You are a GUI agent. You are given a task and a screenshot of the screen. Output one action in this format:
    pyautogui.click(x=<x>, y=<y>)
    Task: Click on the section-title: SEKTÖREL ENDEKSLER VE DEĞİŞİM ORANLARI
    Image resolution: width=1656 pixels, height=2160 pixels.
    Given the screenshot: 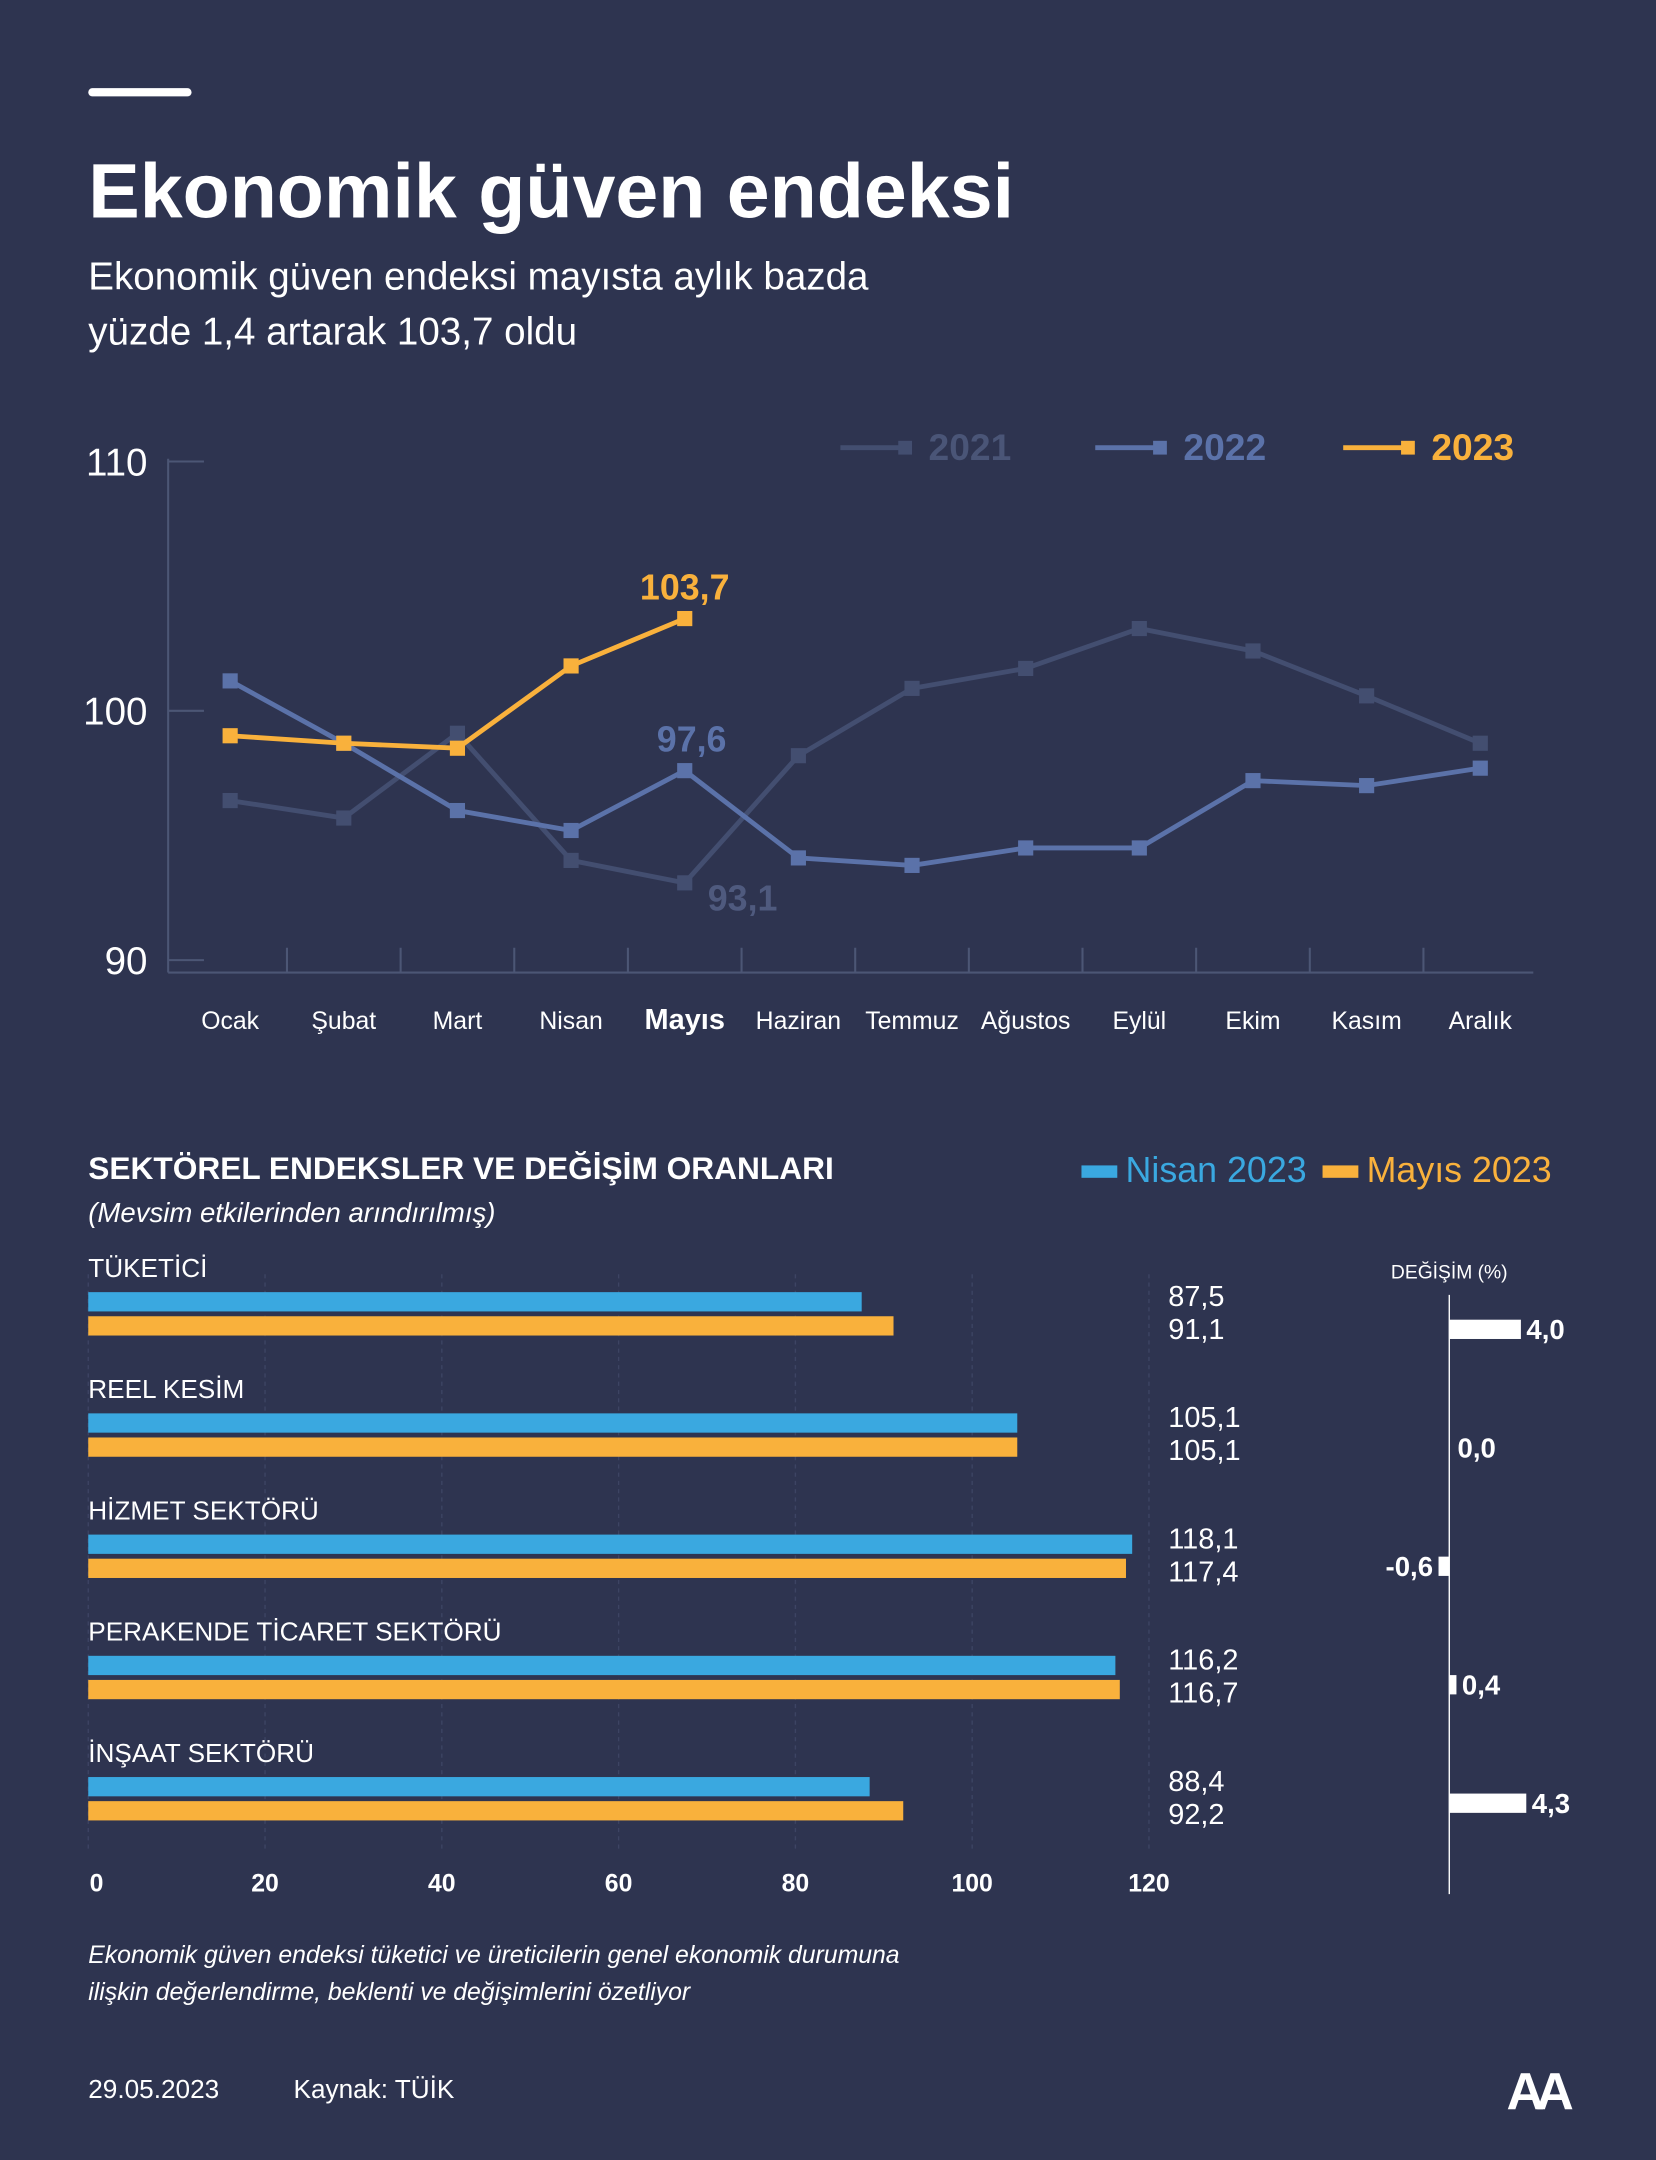 What is the action you would take?
    pyautogui.click(x=461, y=1168)
    